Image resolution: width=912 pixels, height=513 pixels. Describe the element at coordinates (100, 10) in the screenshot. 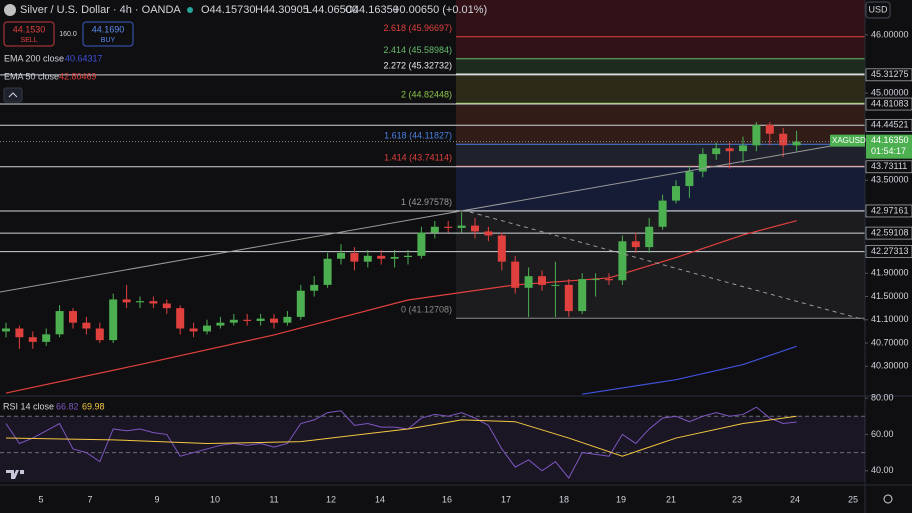

I see `symbol: Silver / U.S. Dollar · 4h · OANDA` at that location.